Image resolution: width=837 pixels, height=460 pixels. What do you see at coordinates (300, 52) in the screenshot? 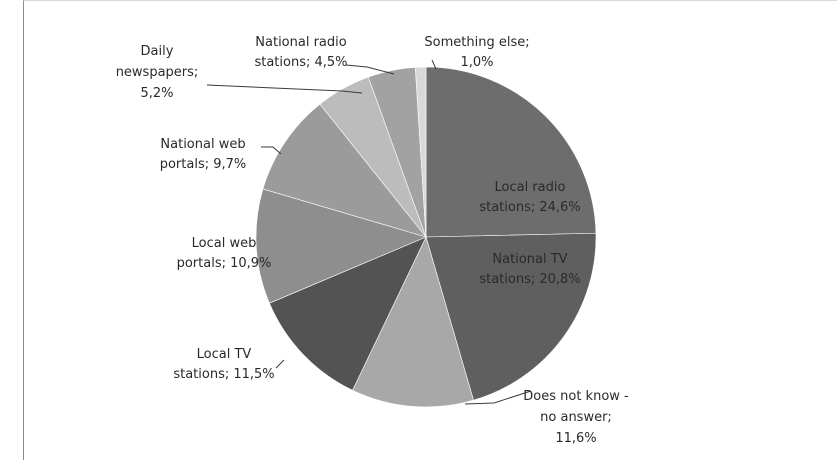
I see `slice-label-8: National radio stations; 4,5%` at bounding box center [300, 52].